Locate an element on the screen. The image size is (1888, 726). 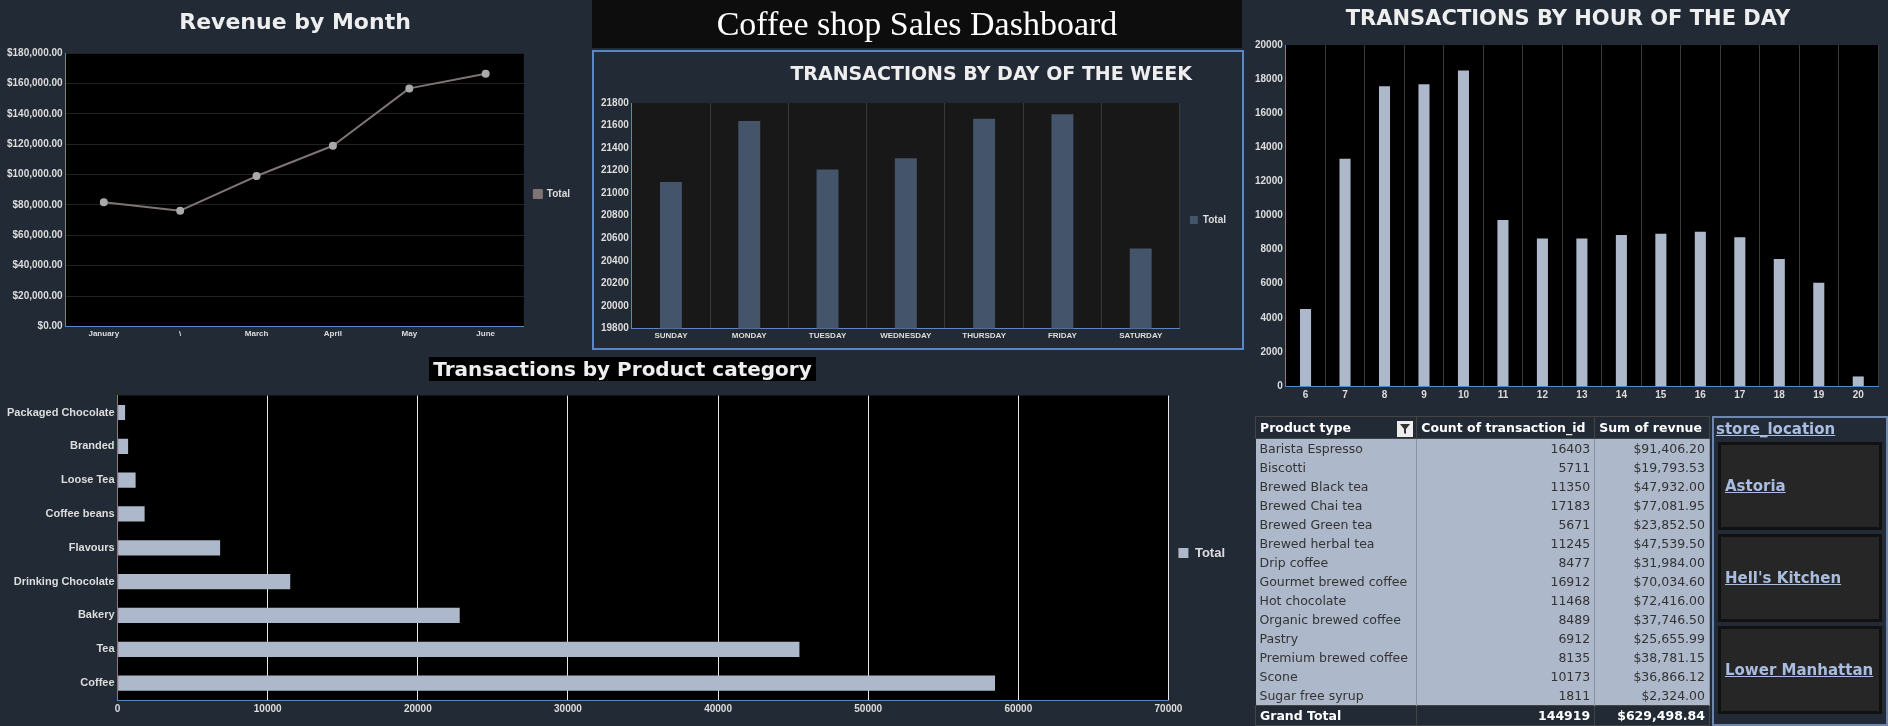
data-label: 5671 is located at coordinates (1505, 524).